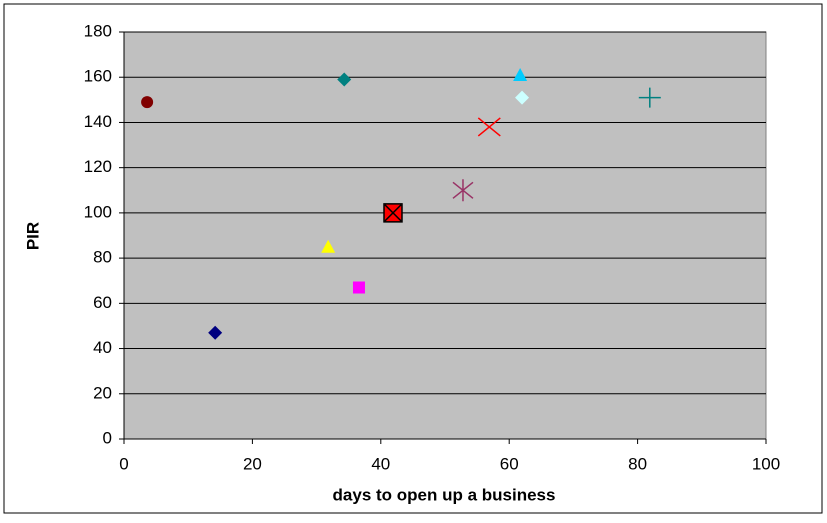 This screenshot has width=827, height=523. I want to click on y-tick-label: 20, so click(102, 392).